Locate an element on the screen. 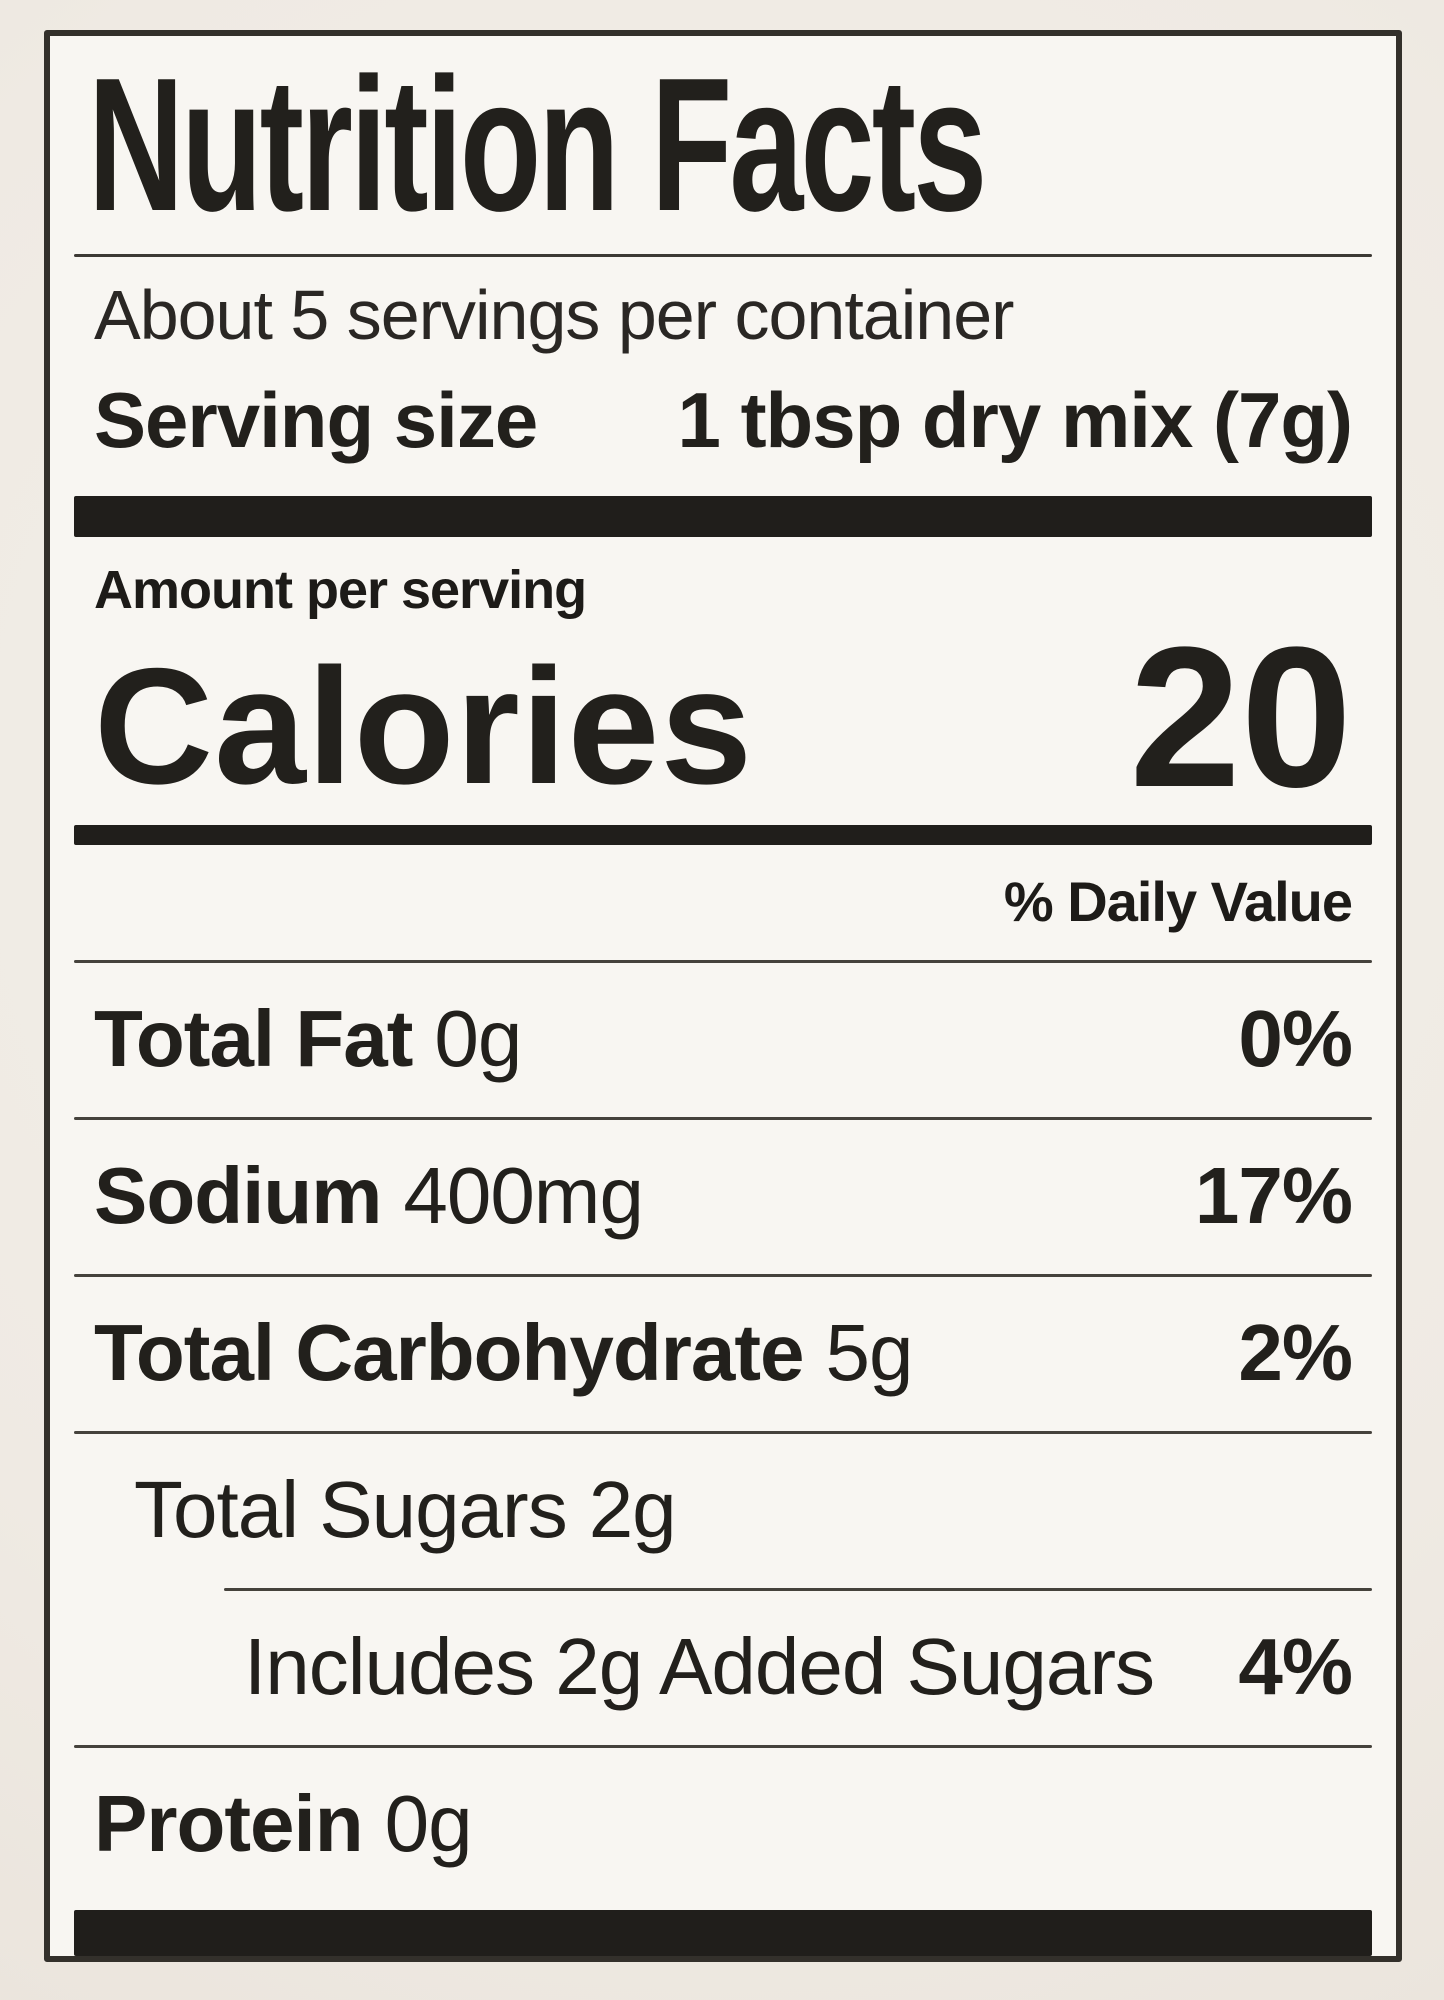 The height and width of the screenshot is (2000, 1444). nutrient-daily-value: 17% is located at coordinates (1273, 1195).